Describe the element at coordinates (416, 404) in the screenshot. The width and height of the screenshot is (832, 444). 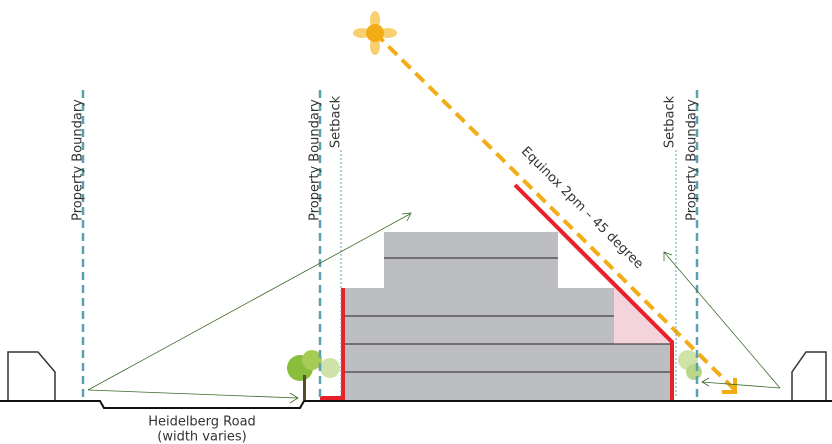
I see `ground` at that location.